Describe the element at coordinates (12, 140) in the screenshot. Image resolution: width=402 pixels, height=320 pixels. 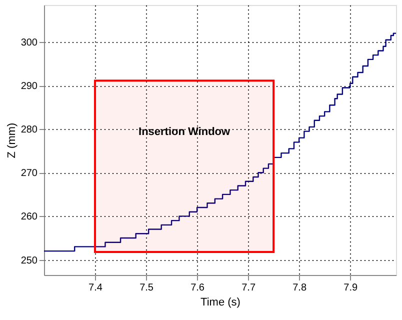
I see `y-axis-title: Z (mm)` at that location.